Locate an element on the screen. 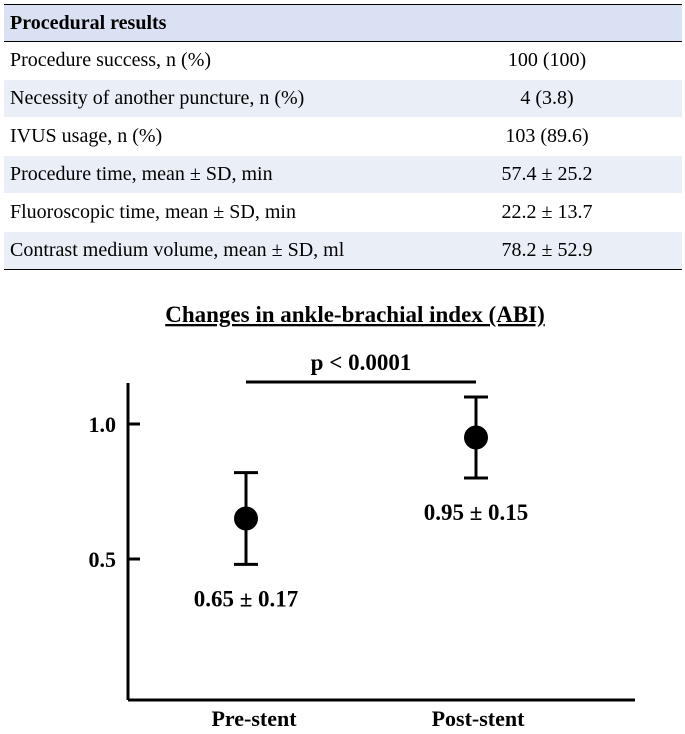 The height and width of the screenshot is (734, 685). x-category-label: Pre-stent is located at coordinates (254, 718).